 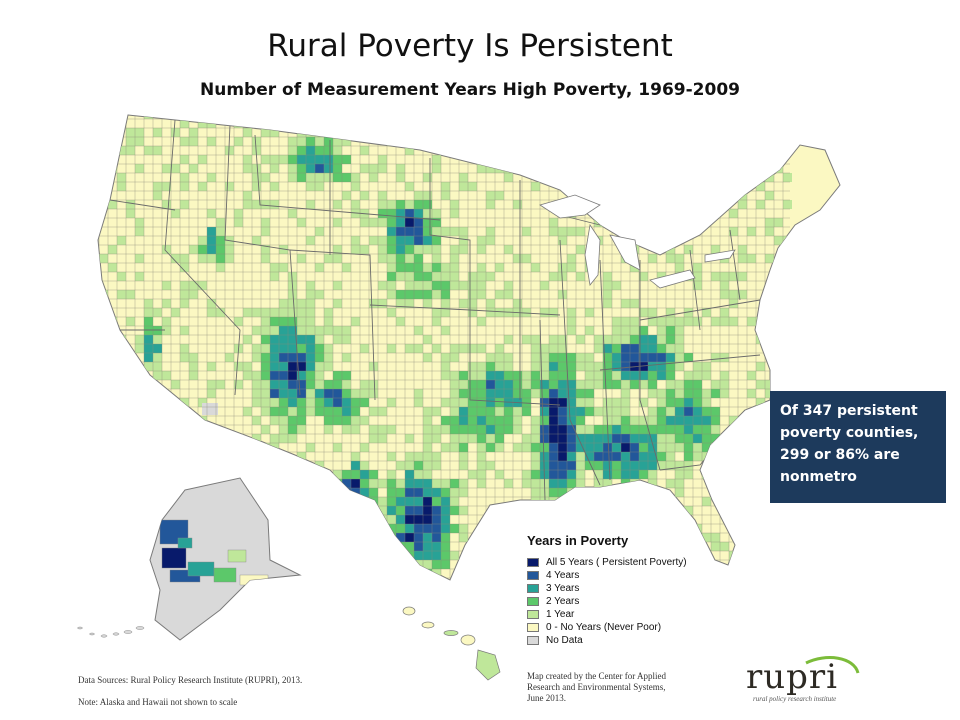 What do you see at coordinates (560, 614) in the screenshot?
I see `legend-label: 1 Year` at bounding box center [560, 614].